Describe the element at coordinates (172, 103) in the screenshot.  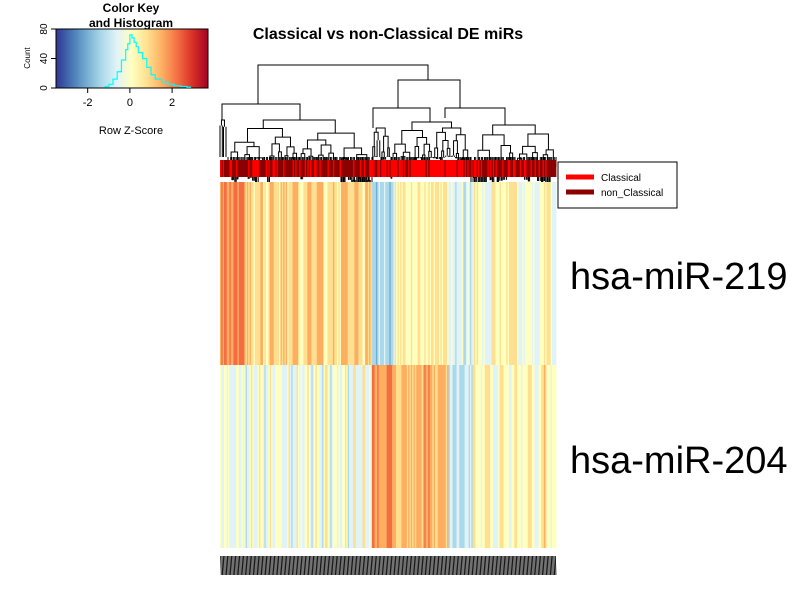
I see `key-x-tick-label: 2` at that location.